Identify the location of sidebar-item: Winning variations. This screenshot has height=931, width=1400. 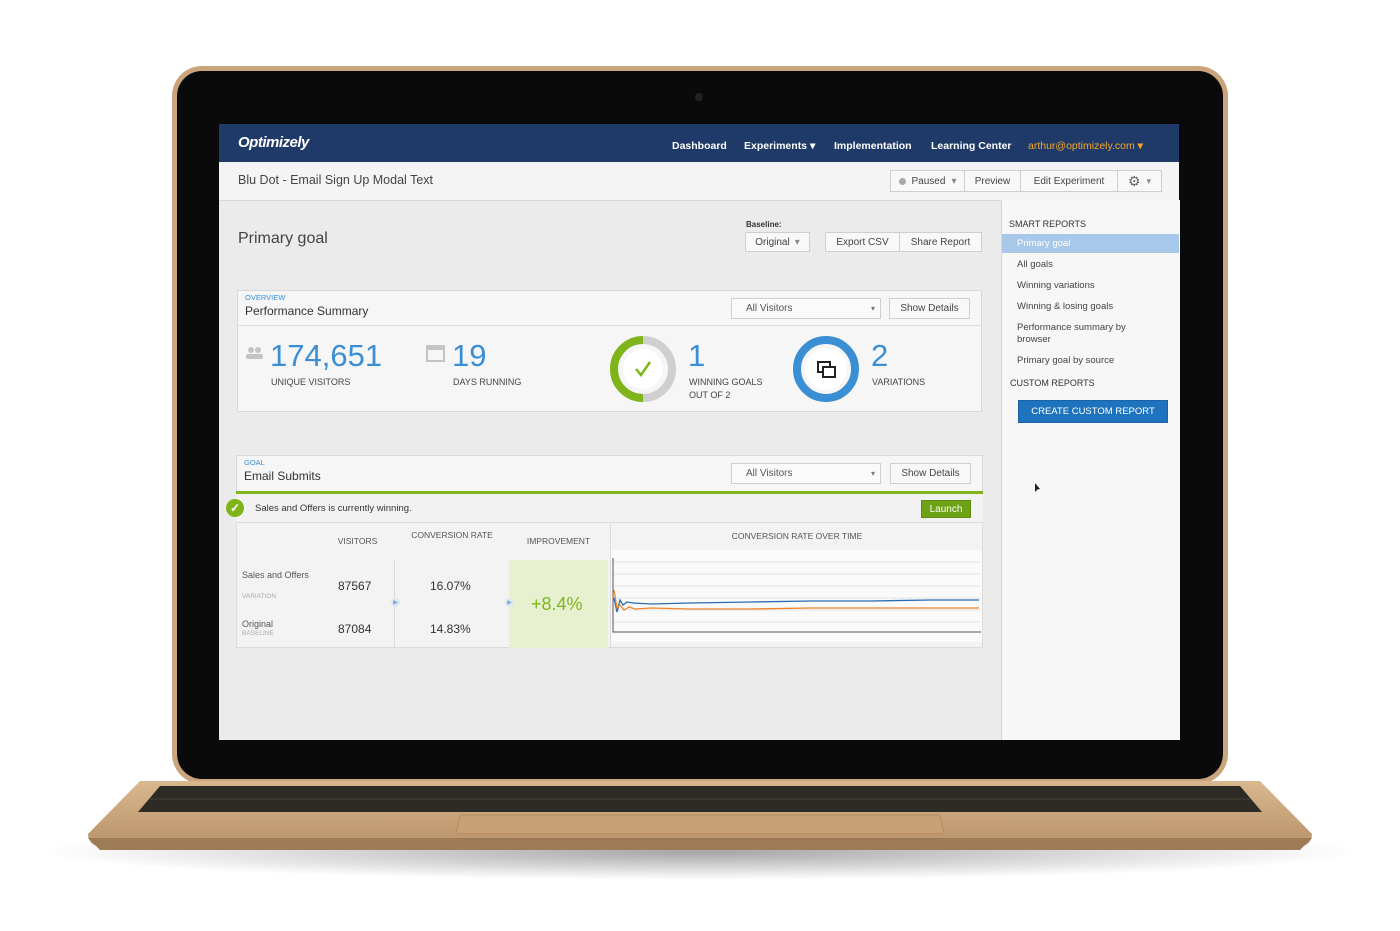
(1056, 285).